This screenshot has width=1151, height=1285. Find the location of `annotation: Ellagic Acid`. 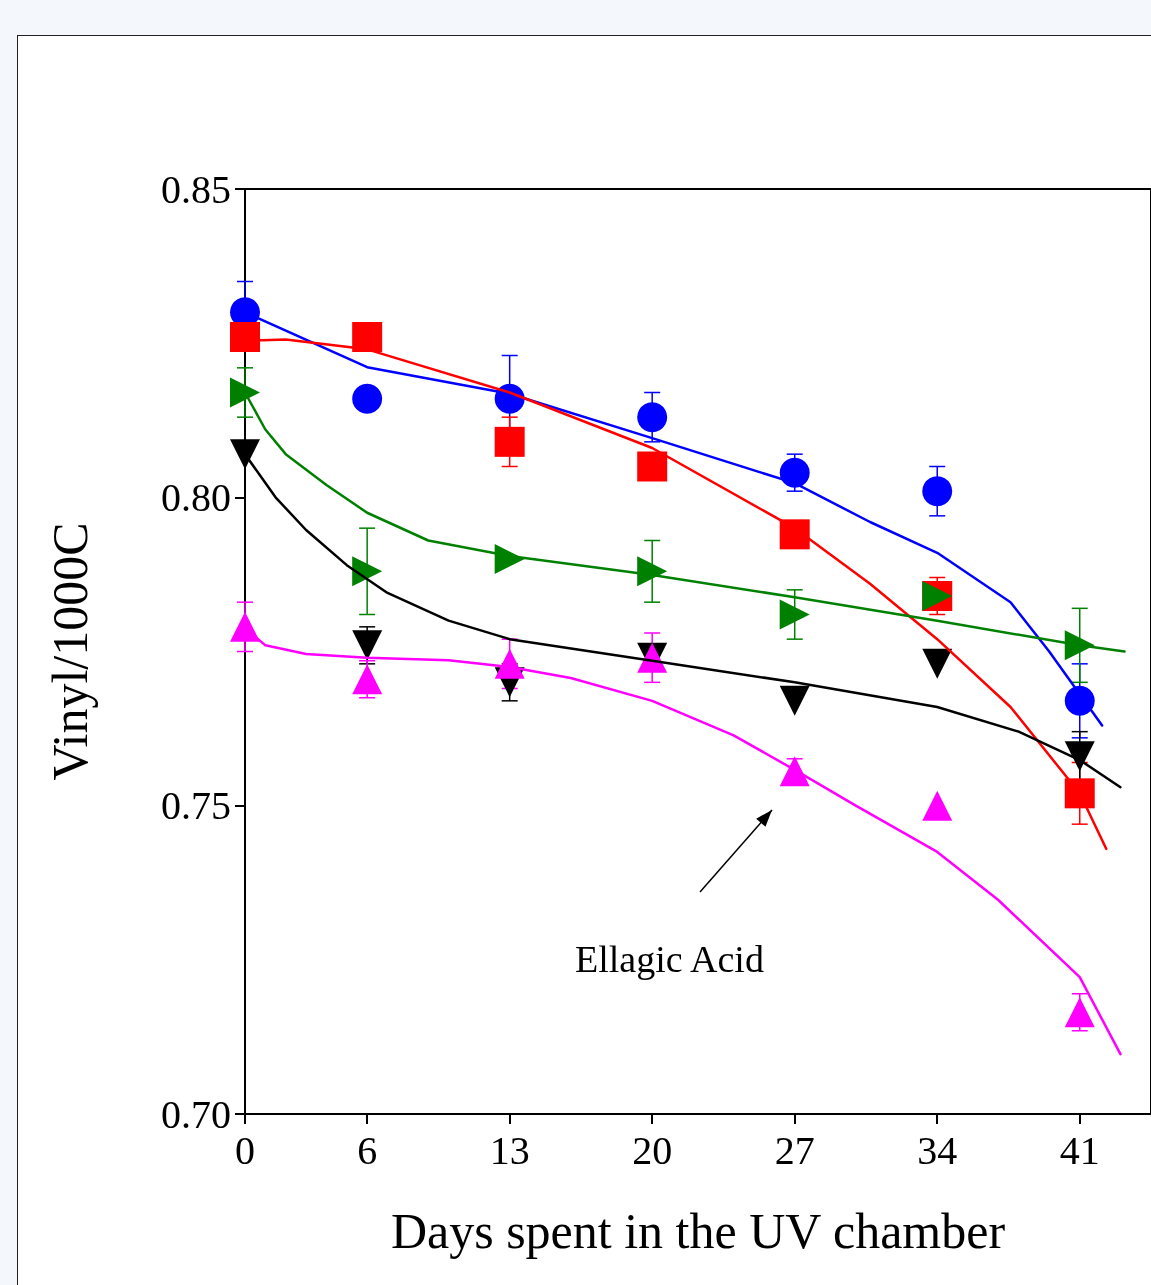

annotation: Ellagic Acid is located at coordinates (669, 959).